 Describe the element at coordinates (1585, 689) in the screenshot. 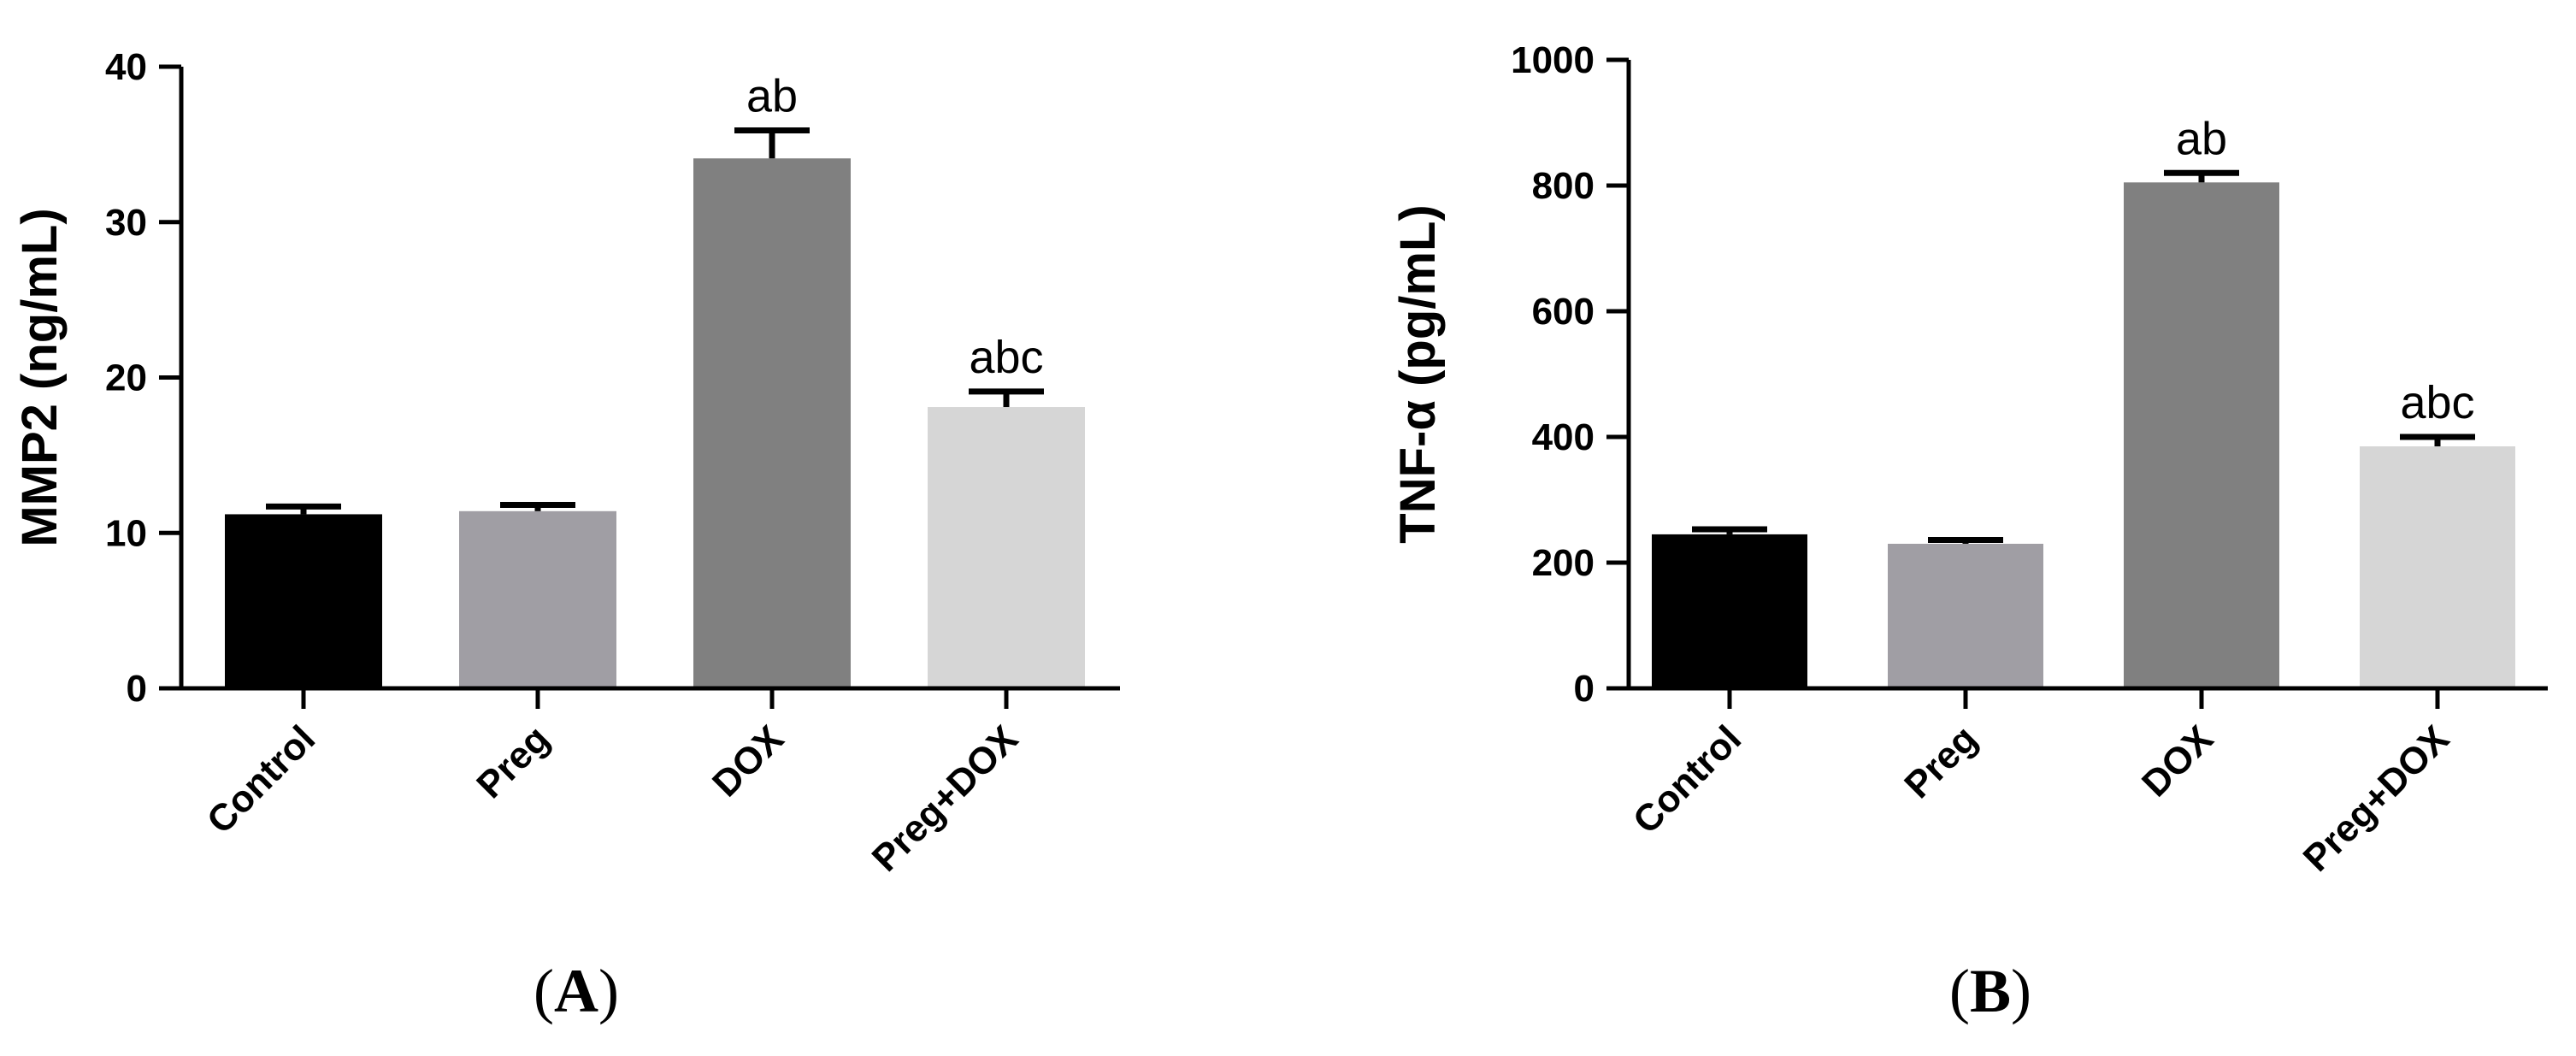

I see `y-tick-label-b-0: 0` at that location.